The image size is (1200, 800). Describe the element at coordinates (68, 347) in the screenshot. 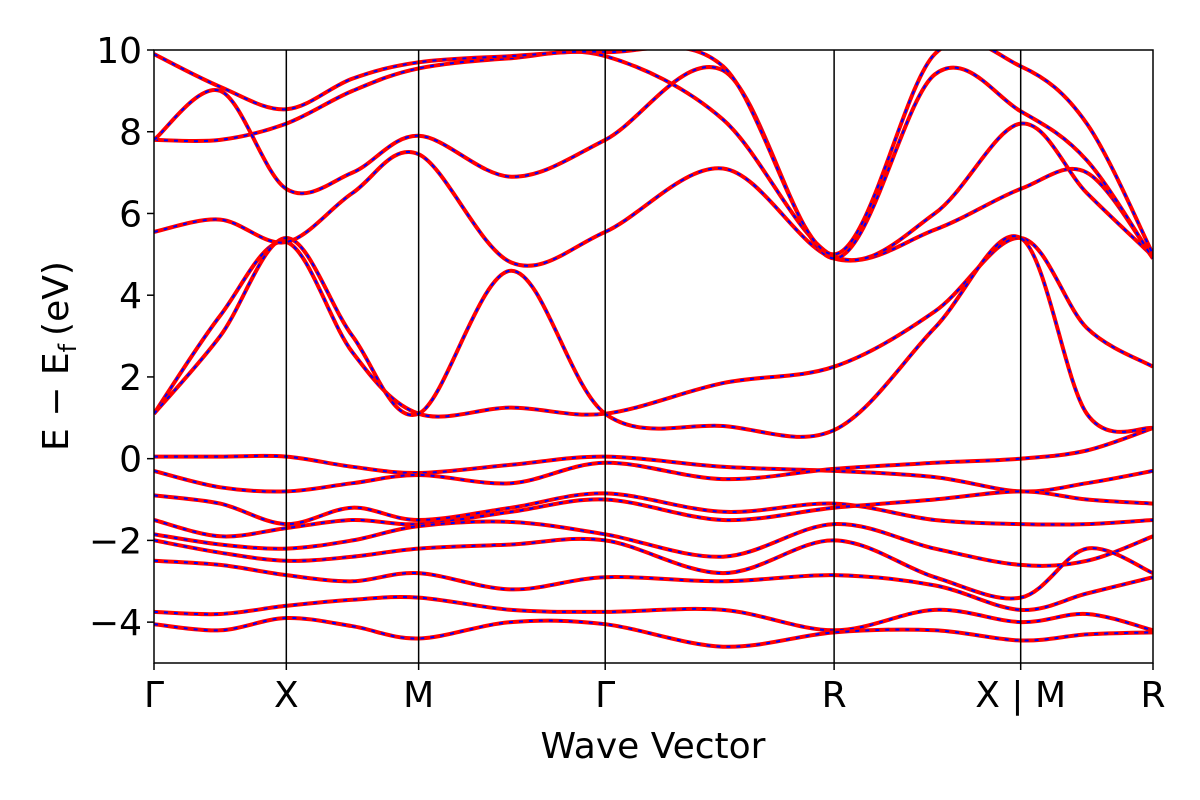

I see `y-axis-title-subscript: f` at that location.